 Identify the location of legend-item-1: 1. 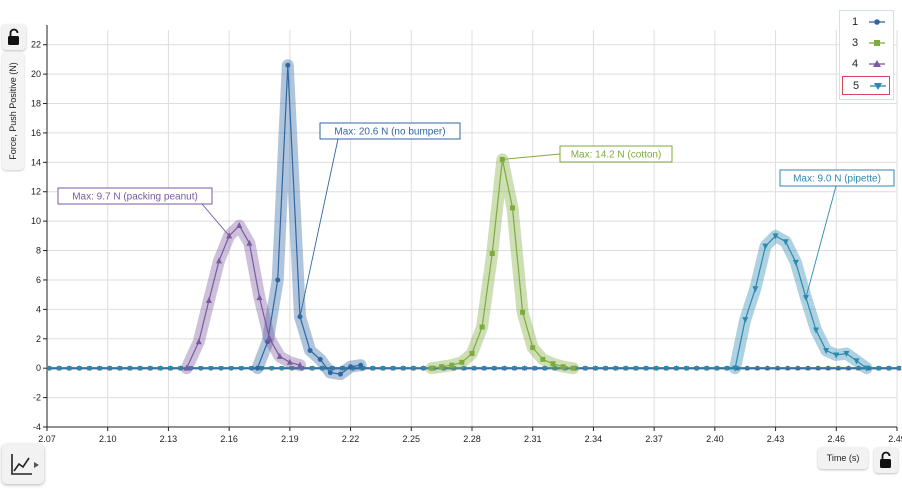
(866, 22).